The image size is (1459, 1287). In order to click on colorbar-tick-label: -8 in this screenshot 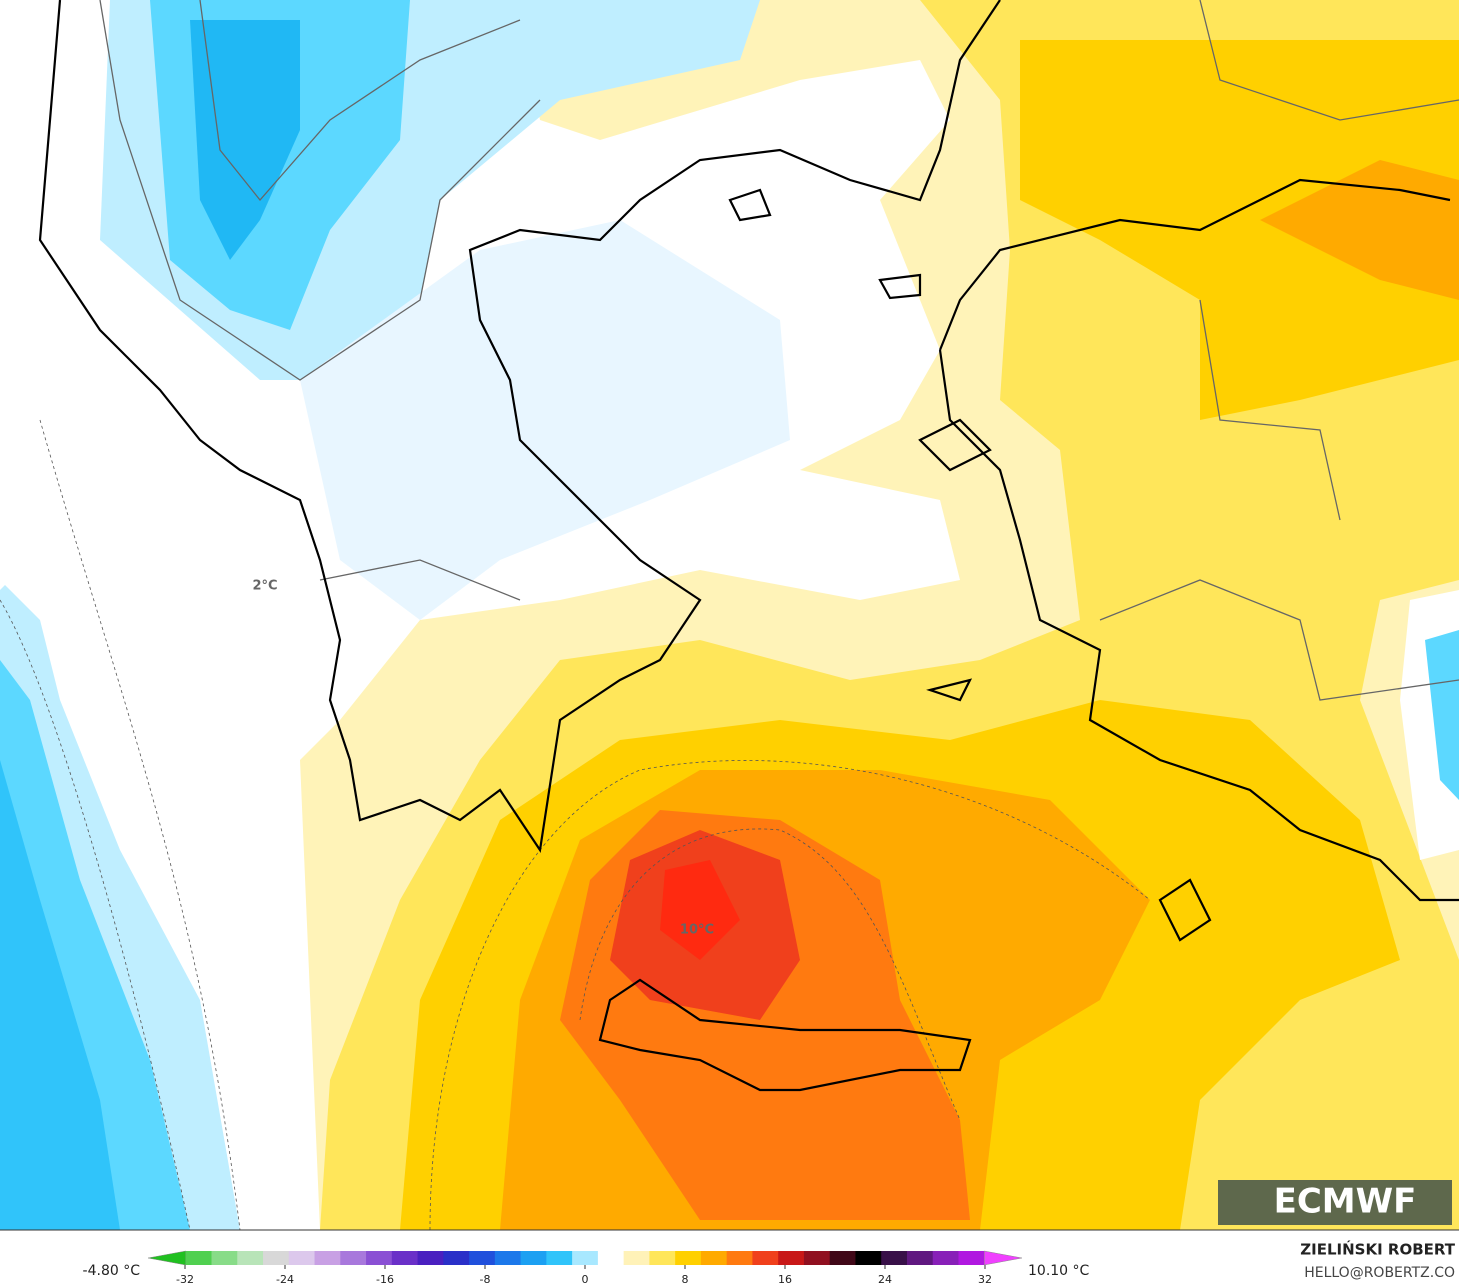, I will do `click(485, 1279)`.